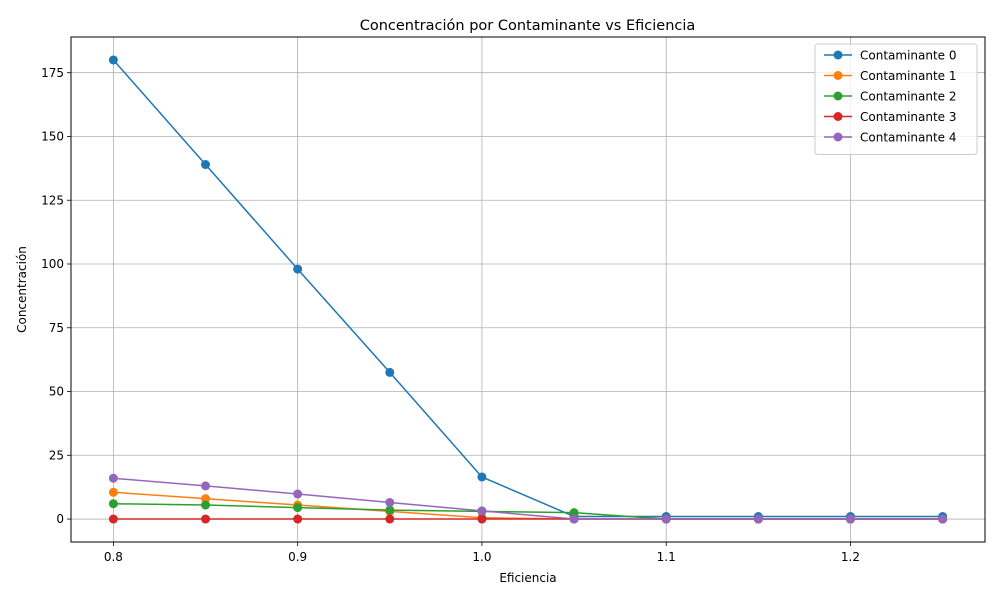  I want to click on y-tick-label: 150, so click(52, 137).